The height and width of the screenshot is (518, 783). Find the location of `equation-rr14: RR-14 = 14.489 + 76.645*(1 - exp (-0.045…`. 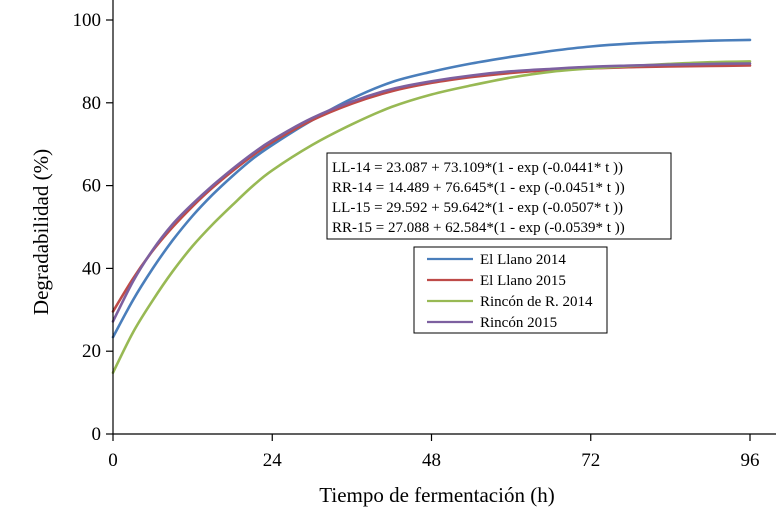

equation-rr14: RR-14 = 14.489 + 76.645*(1 - exp (-0.045… is located at coordinates (478, 188).